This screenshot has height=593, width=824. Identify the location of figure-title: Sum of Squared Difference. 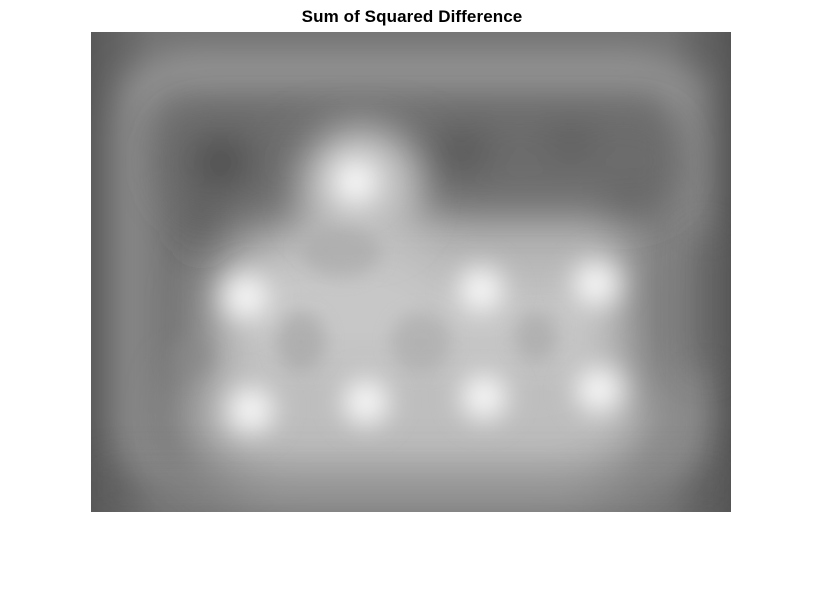
(412, 16).